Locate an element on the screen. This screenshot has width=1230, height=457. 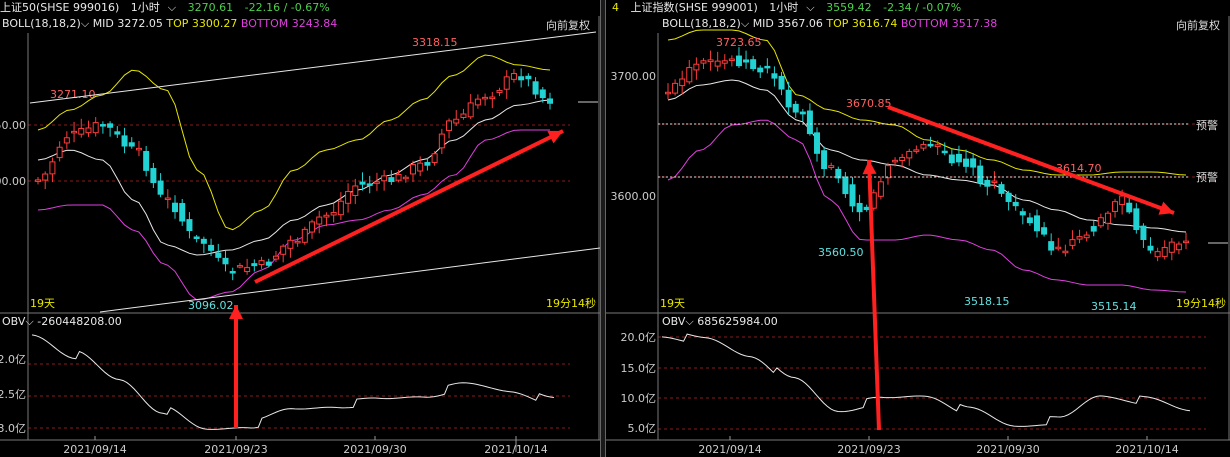
left-price: 3270.61 is located at coordinates (210, 7).